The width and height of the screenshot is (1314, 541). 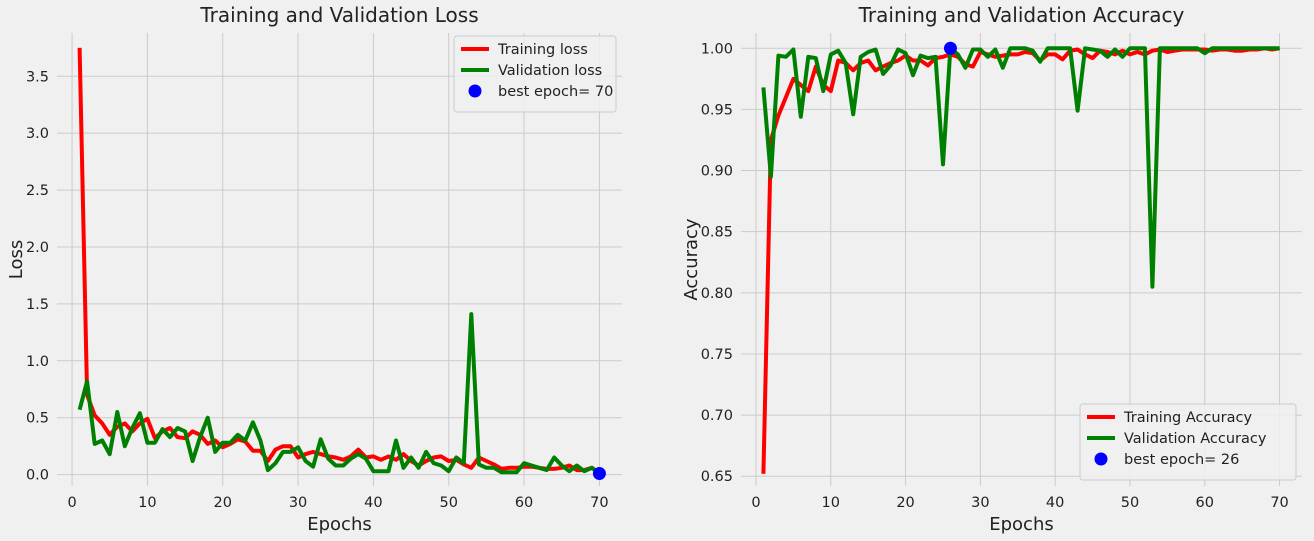 What do you see at coordinates (37, 305) in the screenshot?
I see `loss-ytick-label: 1.5` at bounding box center [37, 305].